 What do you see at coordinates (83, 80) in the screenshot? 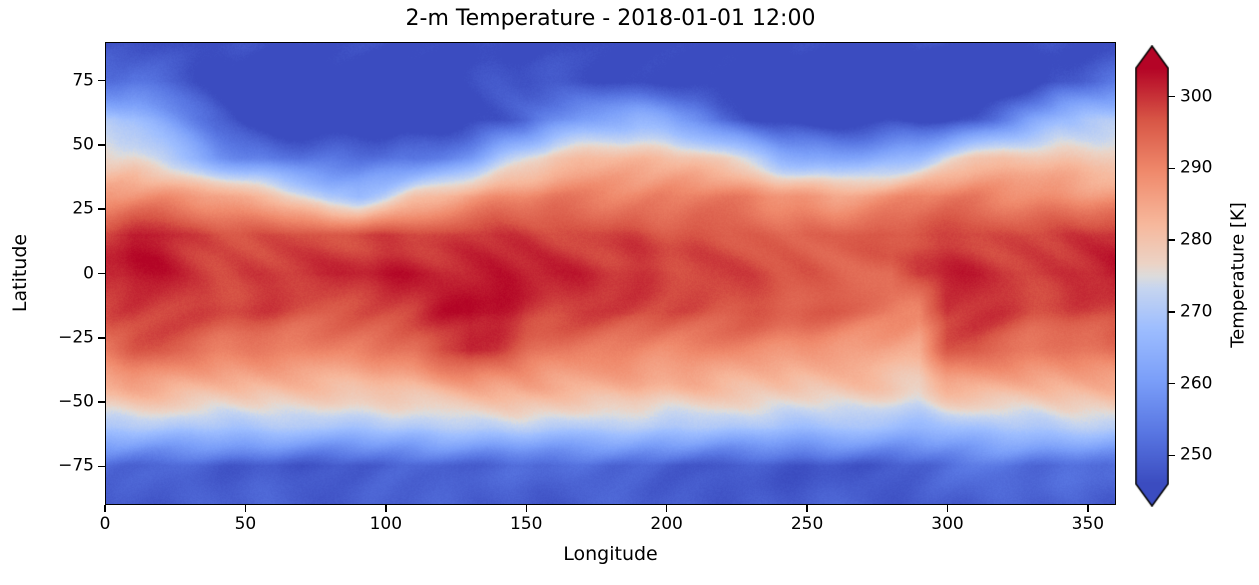
I see `y-tick-label: 75` at bounding box center [83, 80].